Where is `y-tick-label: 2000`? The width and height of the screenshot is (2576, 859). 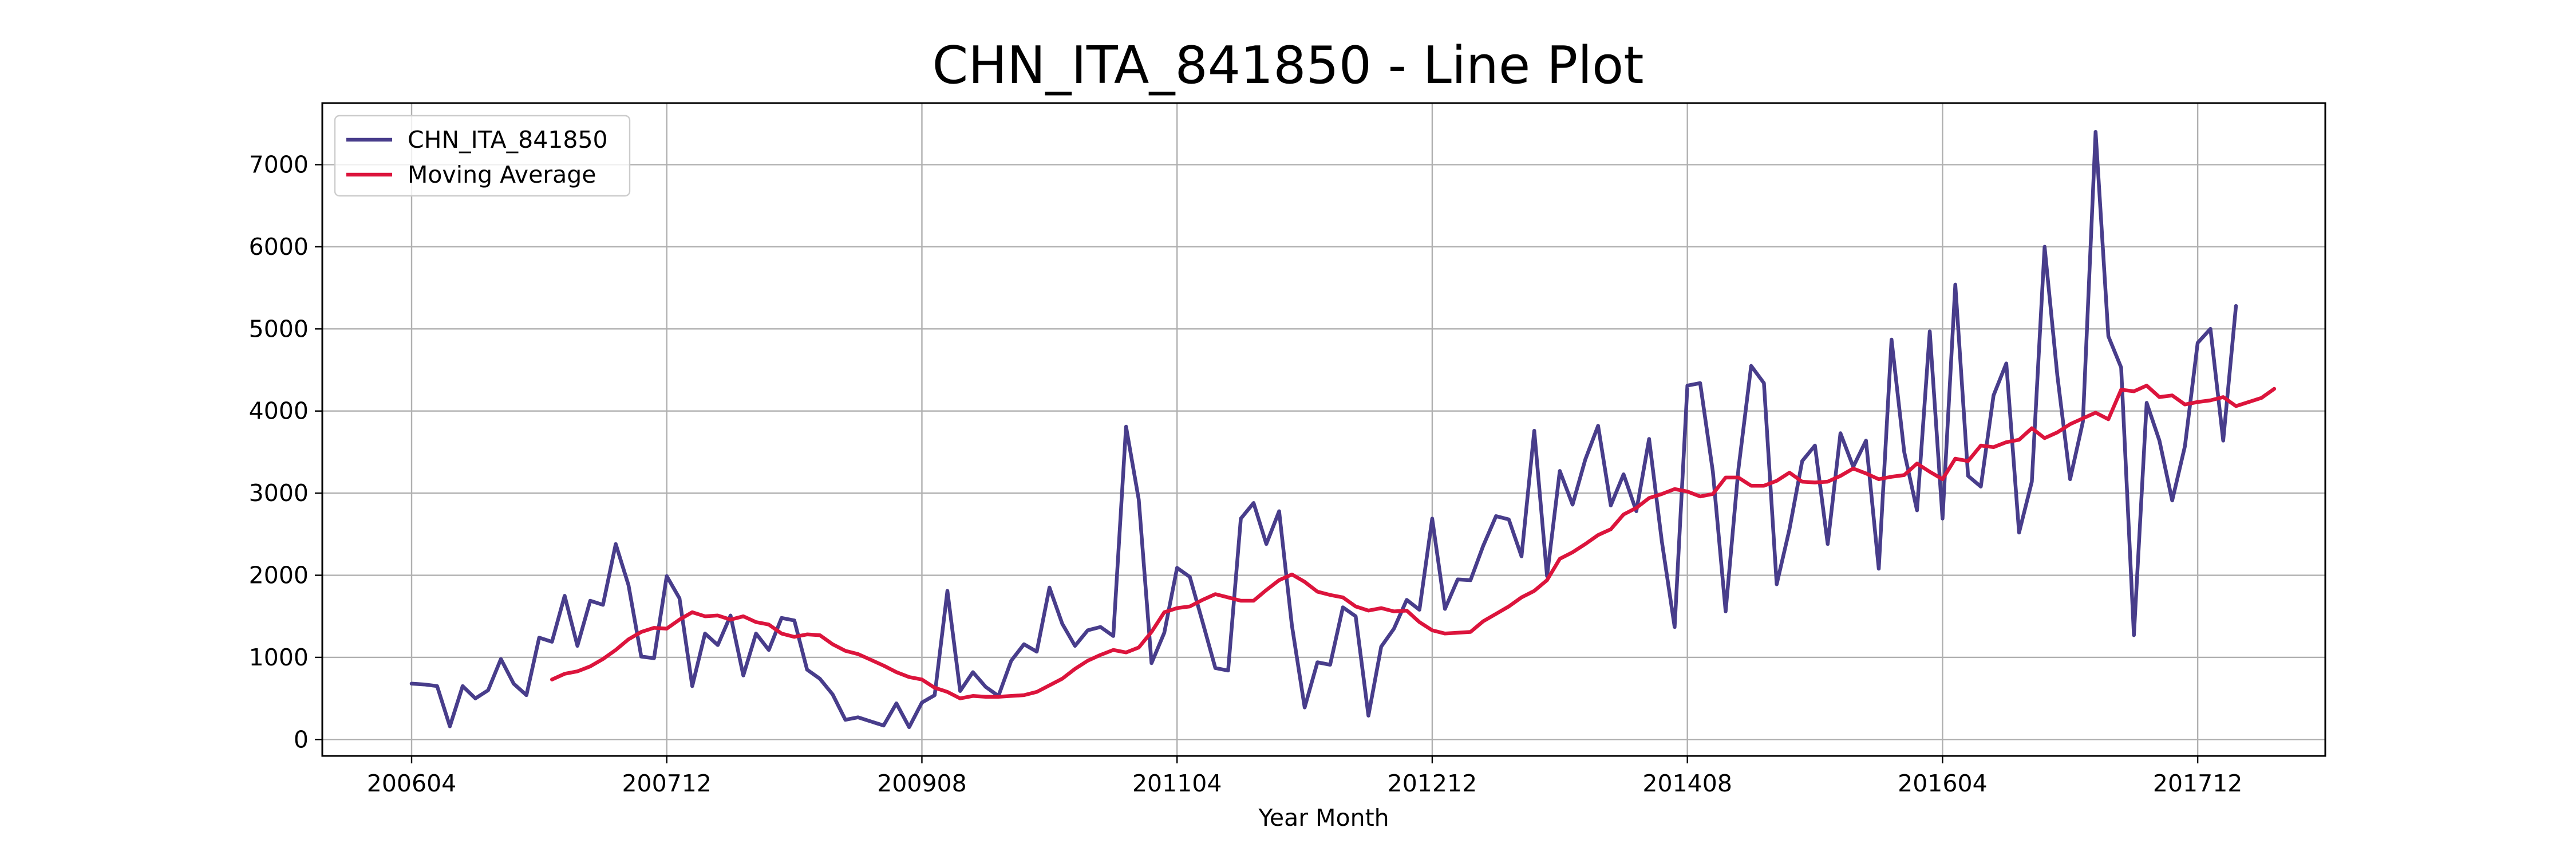 y-tick-label: 2000 is located at coordinates (279, 575).